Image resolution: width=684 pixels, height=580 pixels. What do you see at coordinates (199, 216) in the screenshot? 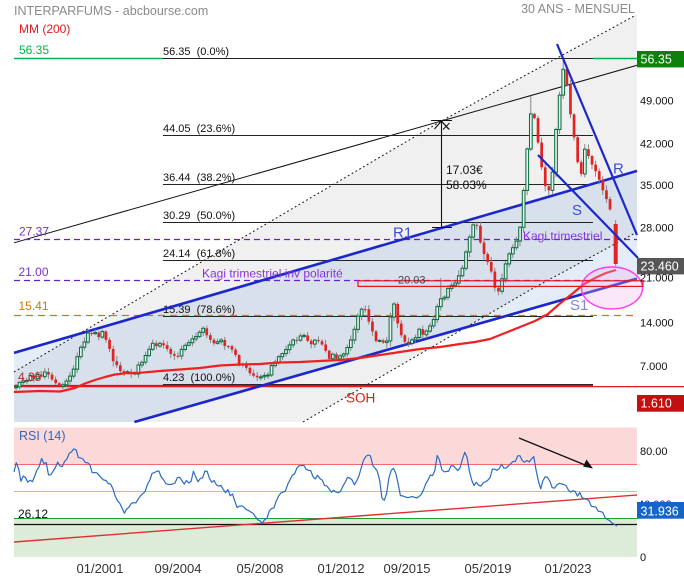
I see `svg-text: 30.29 (50.0%)` at bounding box center [199, 216].